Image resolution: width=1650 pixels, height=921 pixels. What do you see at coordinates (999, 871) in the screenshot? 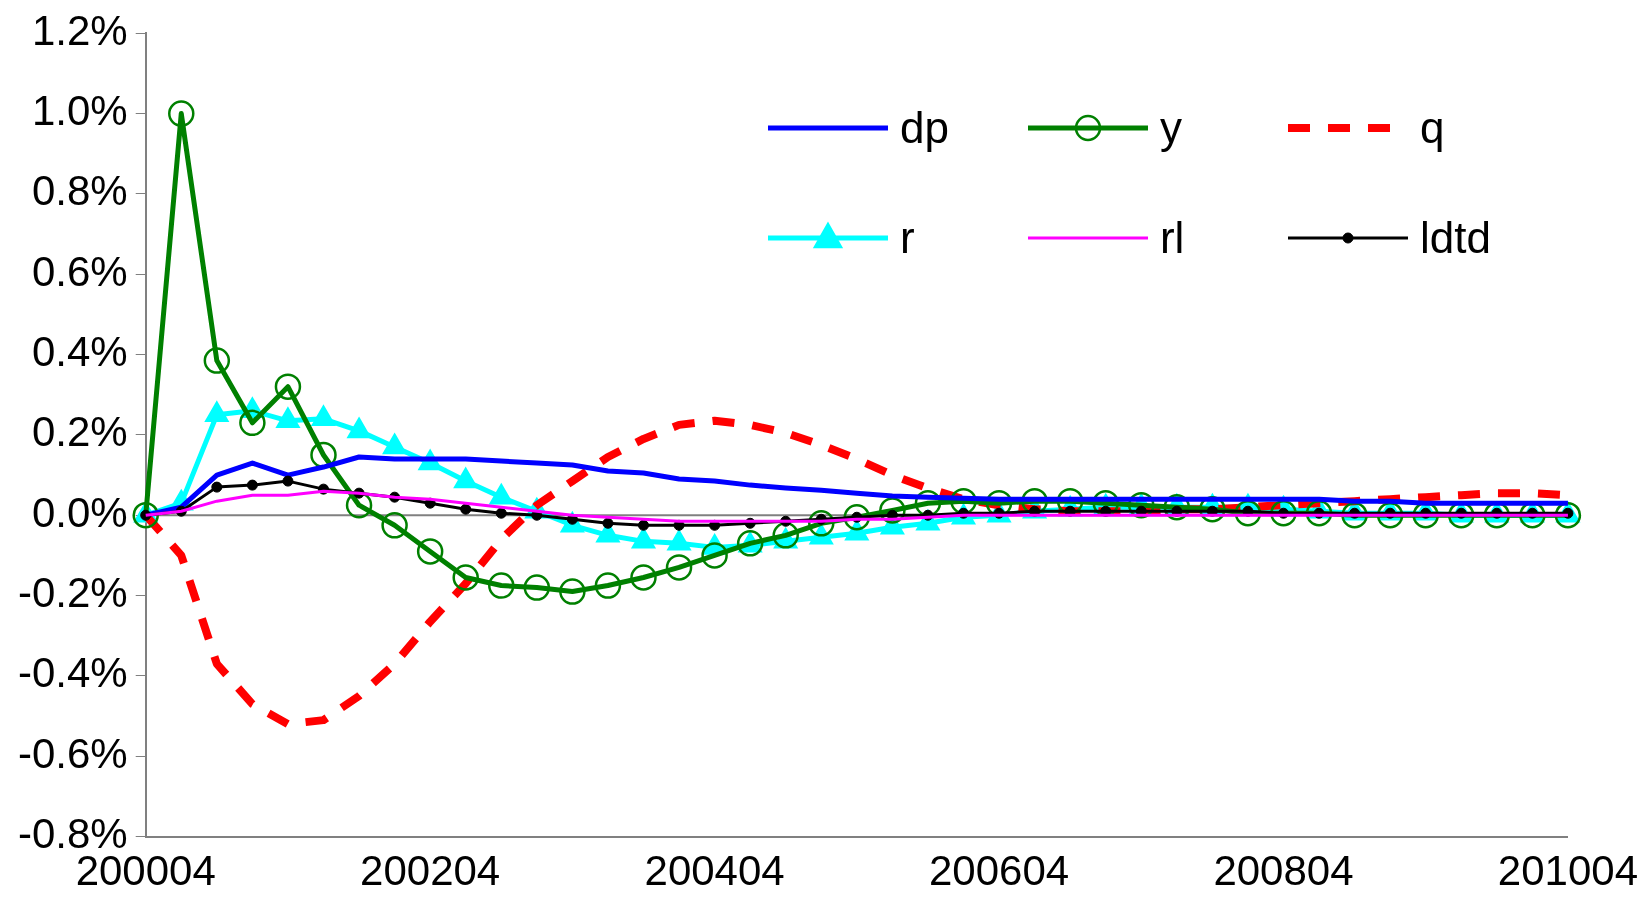
I see `x-tick-label: 200604` at bounding box center [999, 871].